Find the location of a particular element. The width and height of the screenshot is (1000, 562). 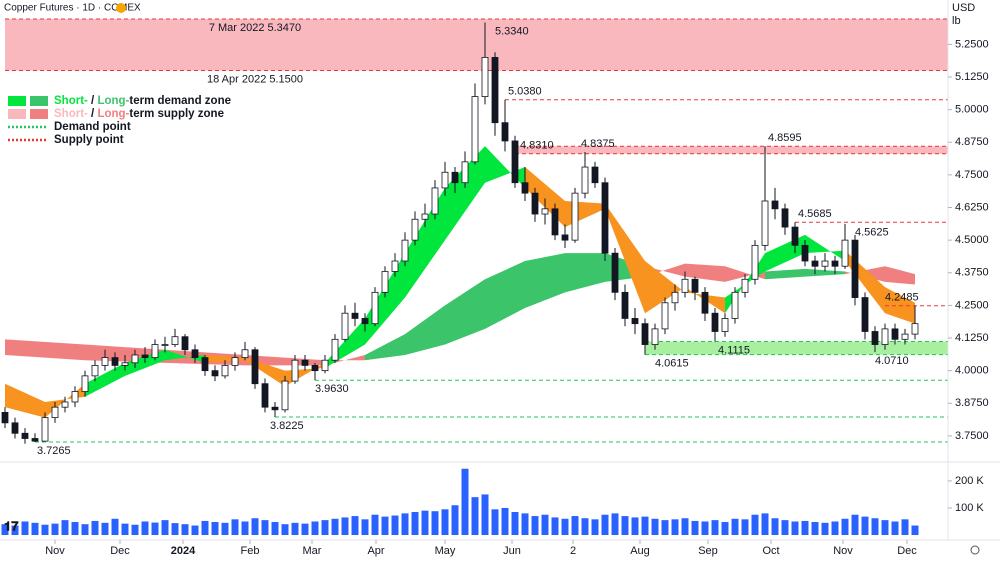

legend-text: Short- is located at coordinates (71, 114).